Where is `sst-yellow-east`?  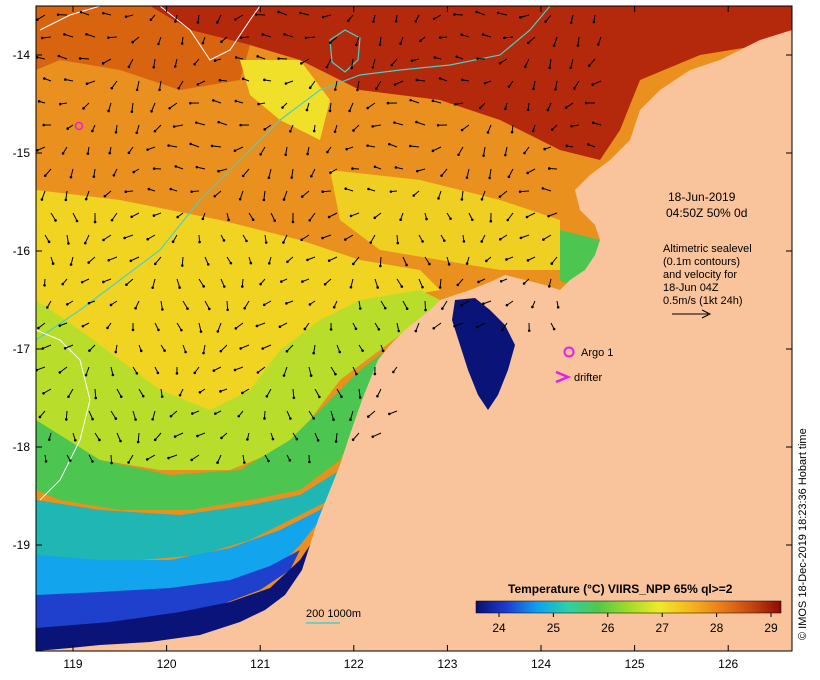
sst-yellow-east is located at coordinates (445, 220).